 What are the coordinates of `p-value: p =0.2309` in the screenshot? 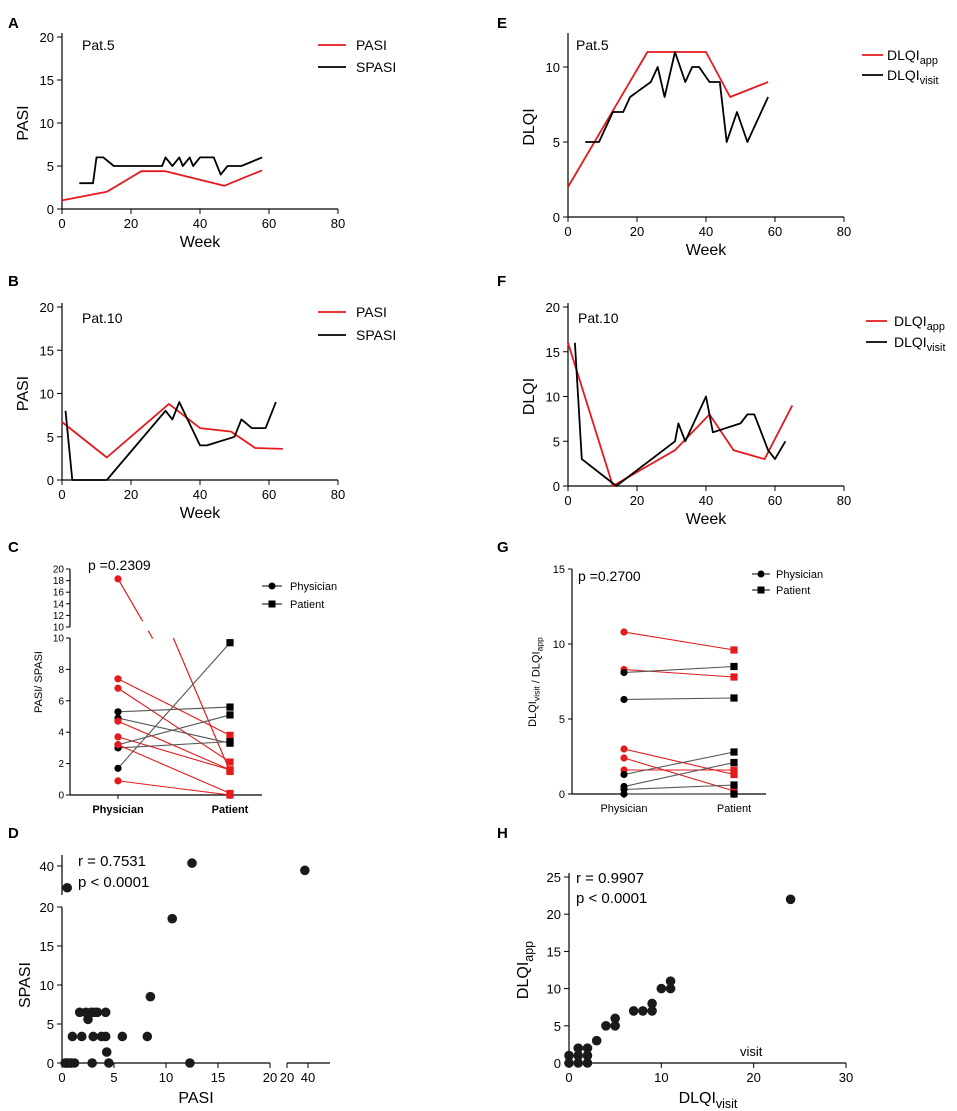 It's located at (119, 565).